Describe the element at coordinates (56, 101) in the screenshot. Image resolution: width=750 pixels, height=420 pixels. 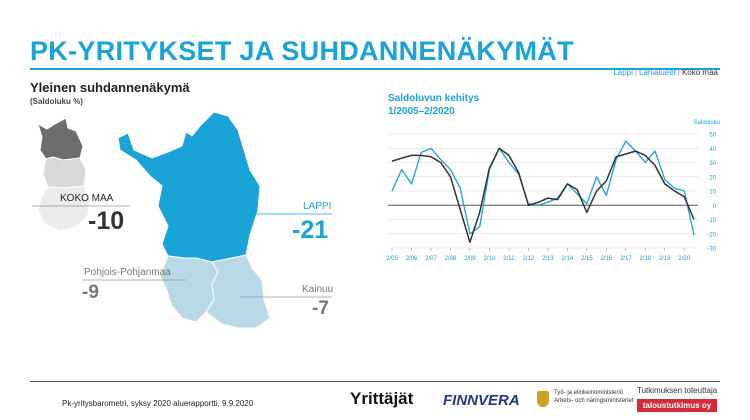
I see `map-unit-note: (Saldoluku %)` at that location.